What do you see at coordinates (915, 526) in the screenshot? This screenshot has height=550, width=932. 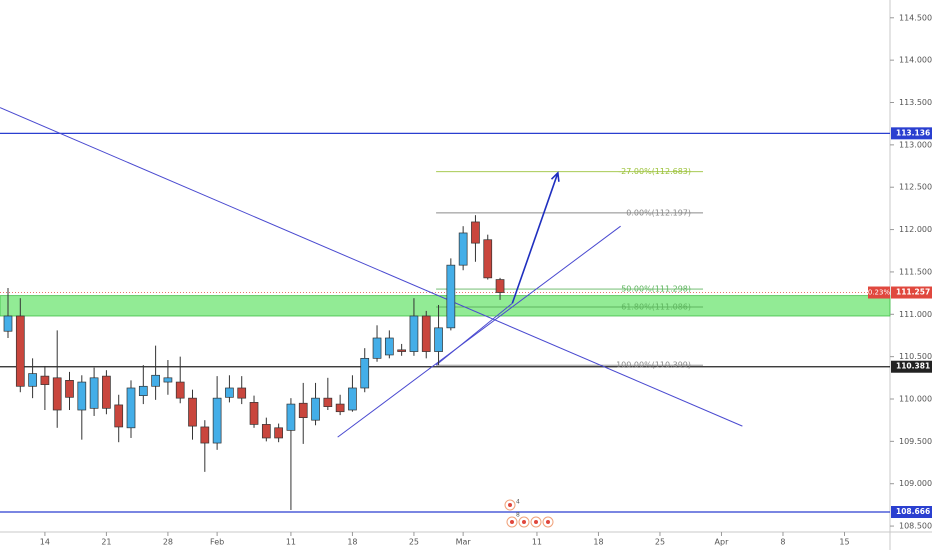 I see `y-tick-label: 108.500` at bounding box center [915, 526].